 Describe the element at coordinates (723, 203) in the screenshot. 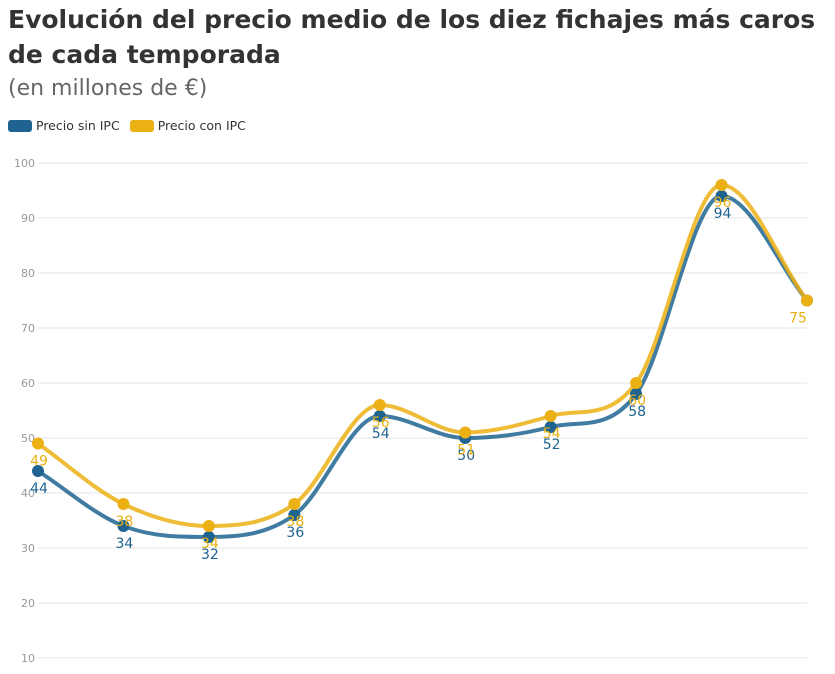

I see `data-label-1-8: 96` at that location.